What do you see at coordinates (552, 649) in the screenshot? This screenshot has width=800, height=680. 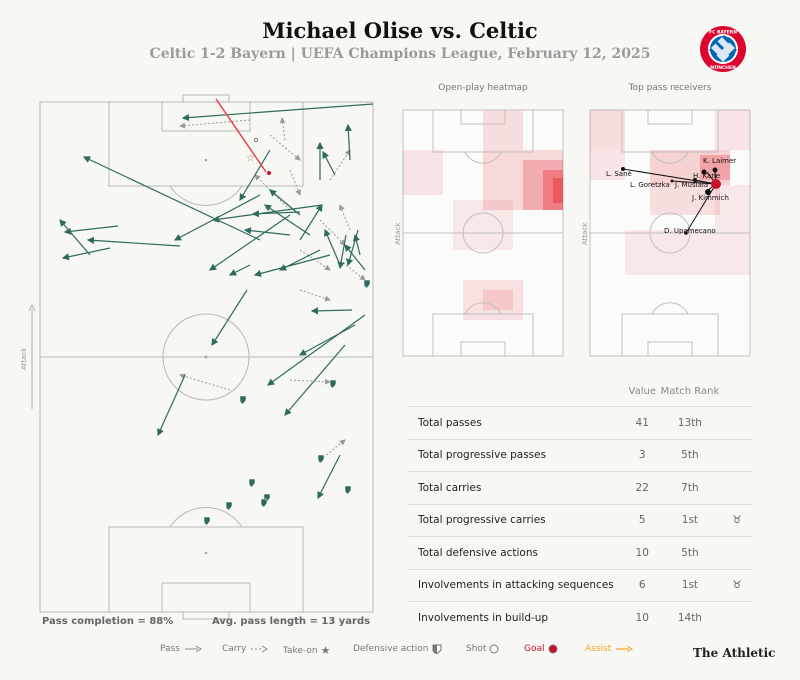 I see `goal-circle-icon` at bounding box center [552, 649].